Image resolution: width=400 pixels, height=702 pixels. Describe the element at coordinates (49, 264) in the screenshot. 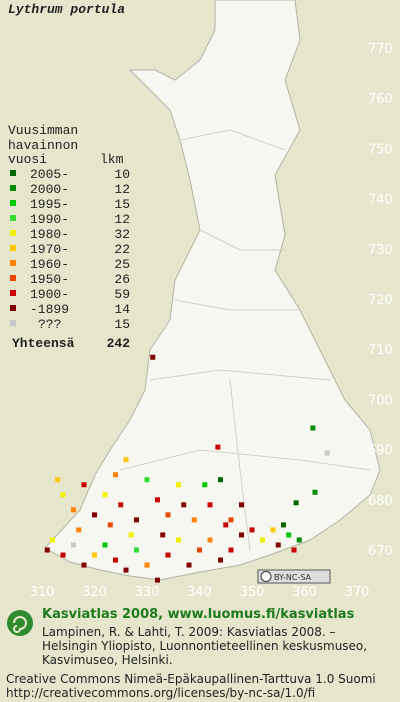

I see `legend-label: 1960-` at that location.